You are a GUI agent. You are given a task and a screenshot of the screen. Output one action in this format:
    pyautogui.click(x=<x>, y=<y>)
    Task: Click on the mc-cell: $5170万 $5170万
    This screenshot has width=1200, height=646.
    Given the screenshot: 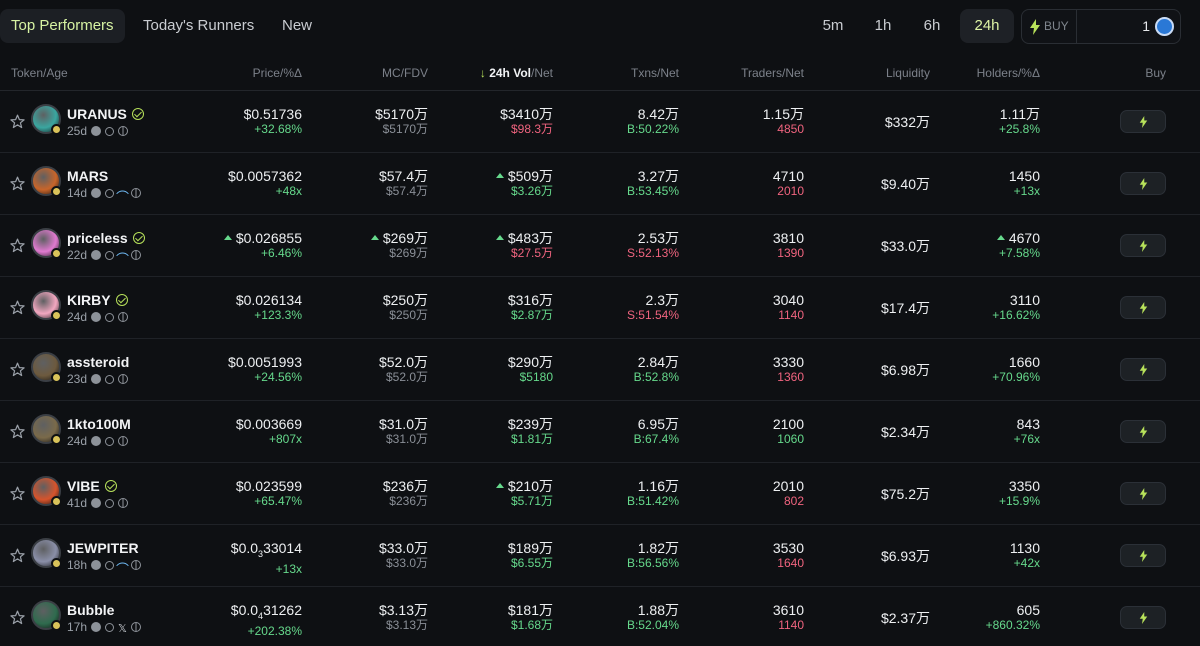 What is the action you would take?
    pyautogui.click(x=401, y=121)
    